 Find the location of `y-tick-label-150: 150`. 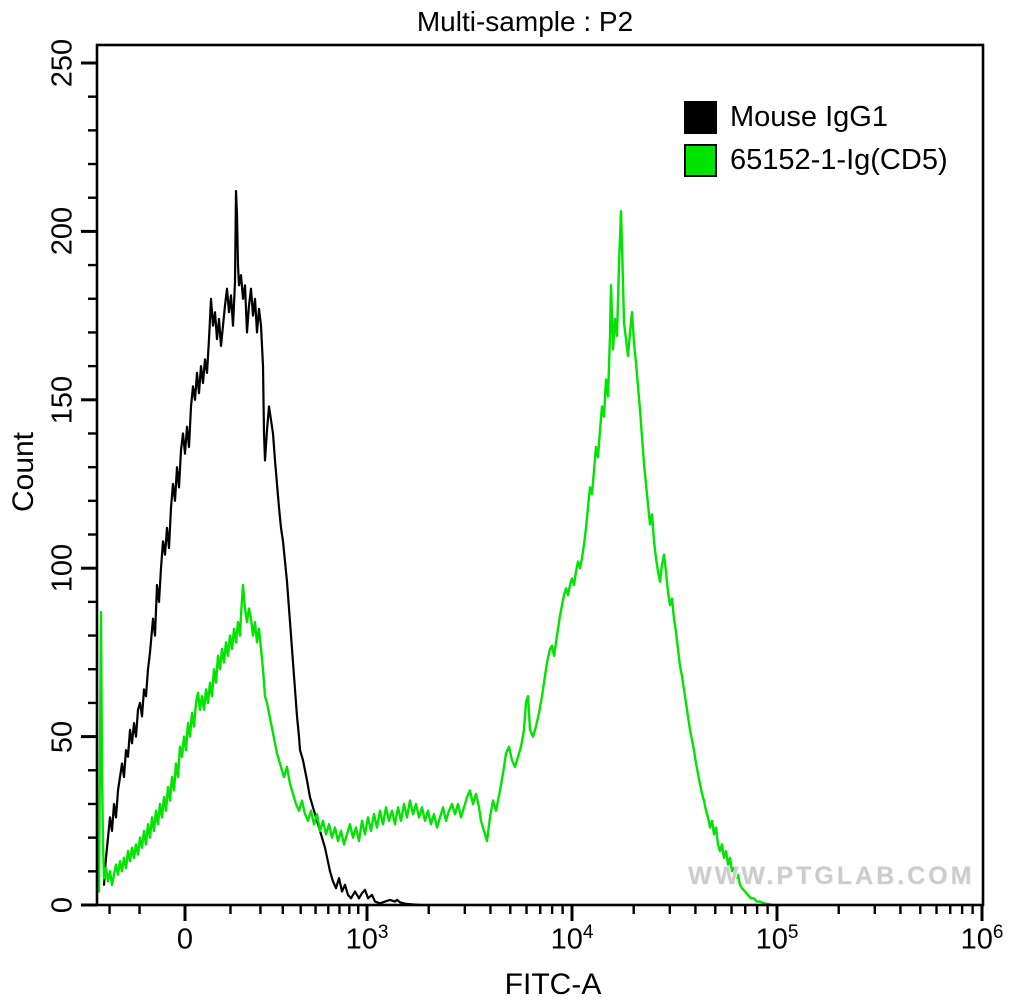

y-tick-label-150: 150 is located at coordinates (62, 399).